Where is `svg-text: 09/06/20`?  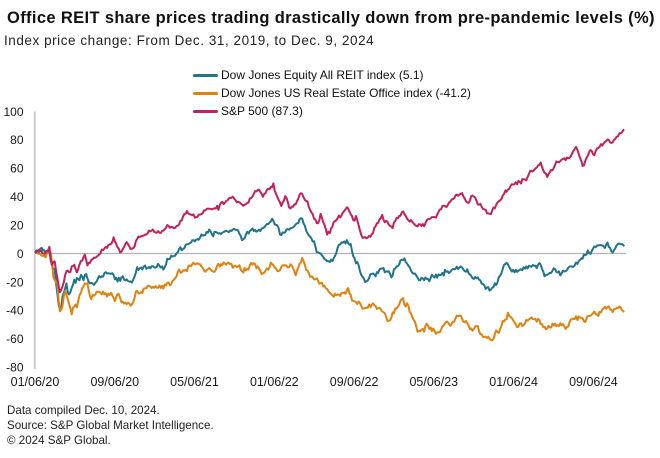
svg-text: 09/06/20 is located at coordinates (114, 382).